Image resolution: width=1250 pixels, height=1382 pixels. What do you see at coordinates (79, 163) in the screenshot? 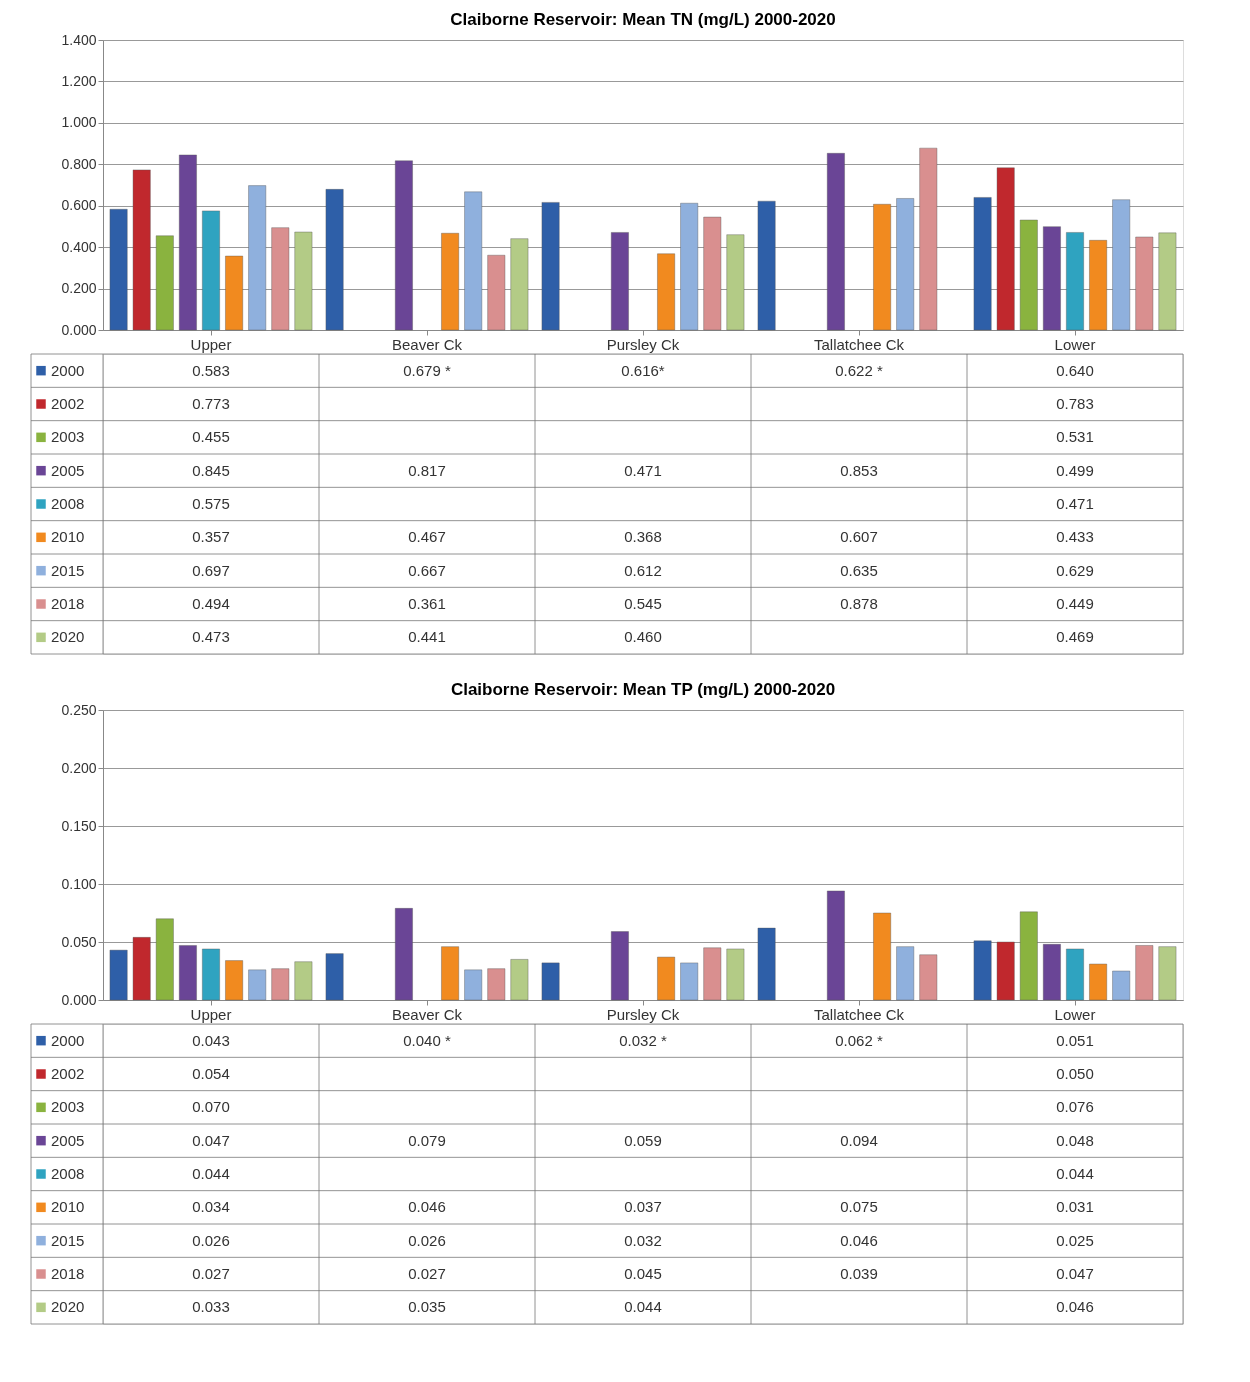
I see `y-tick-label: 0.800` at bounding box center [79, 163].